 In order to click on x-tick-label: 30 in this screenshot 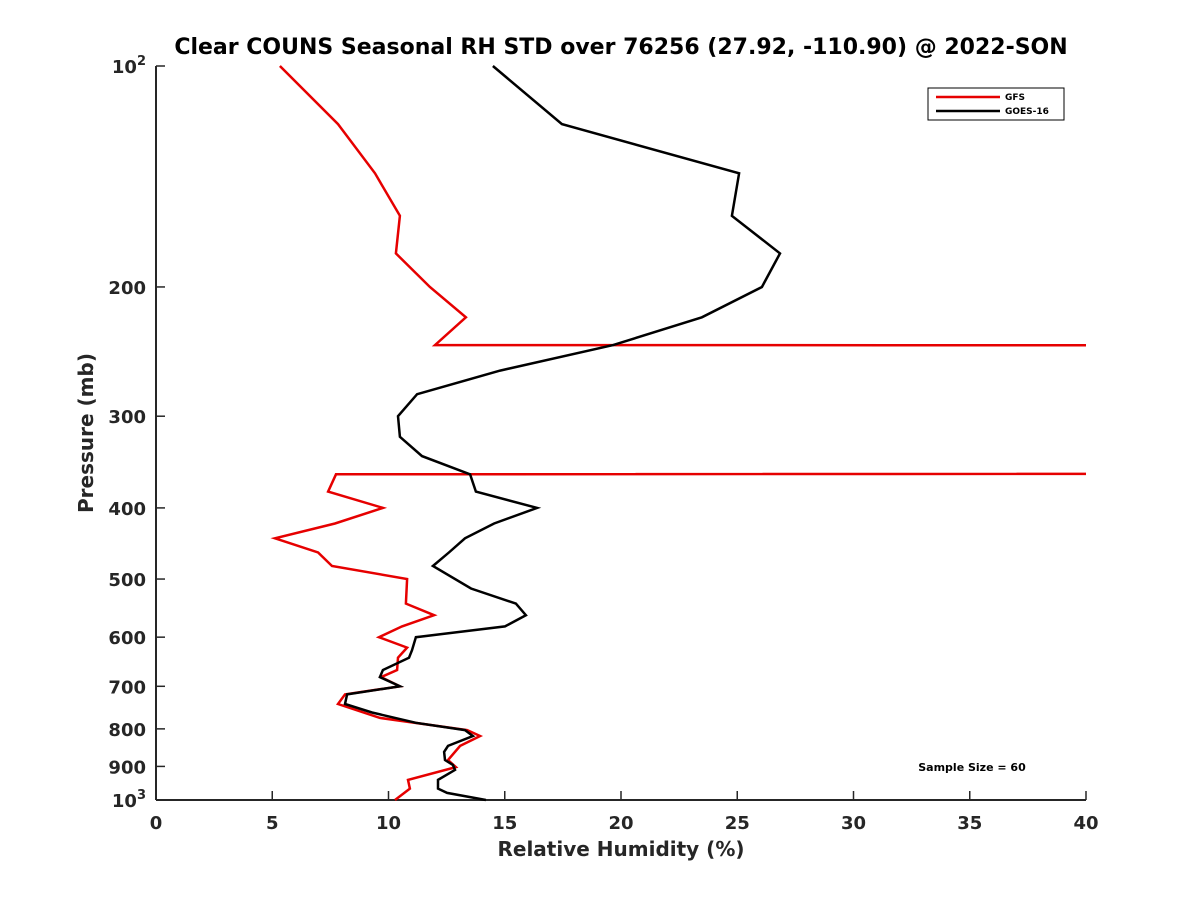, I will do `click(853, 823)`.